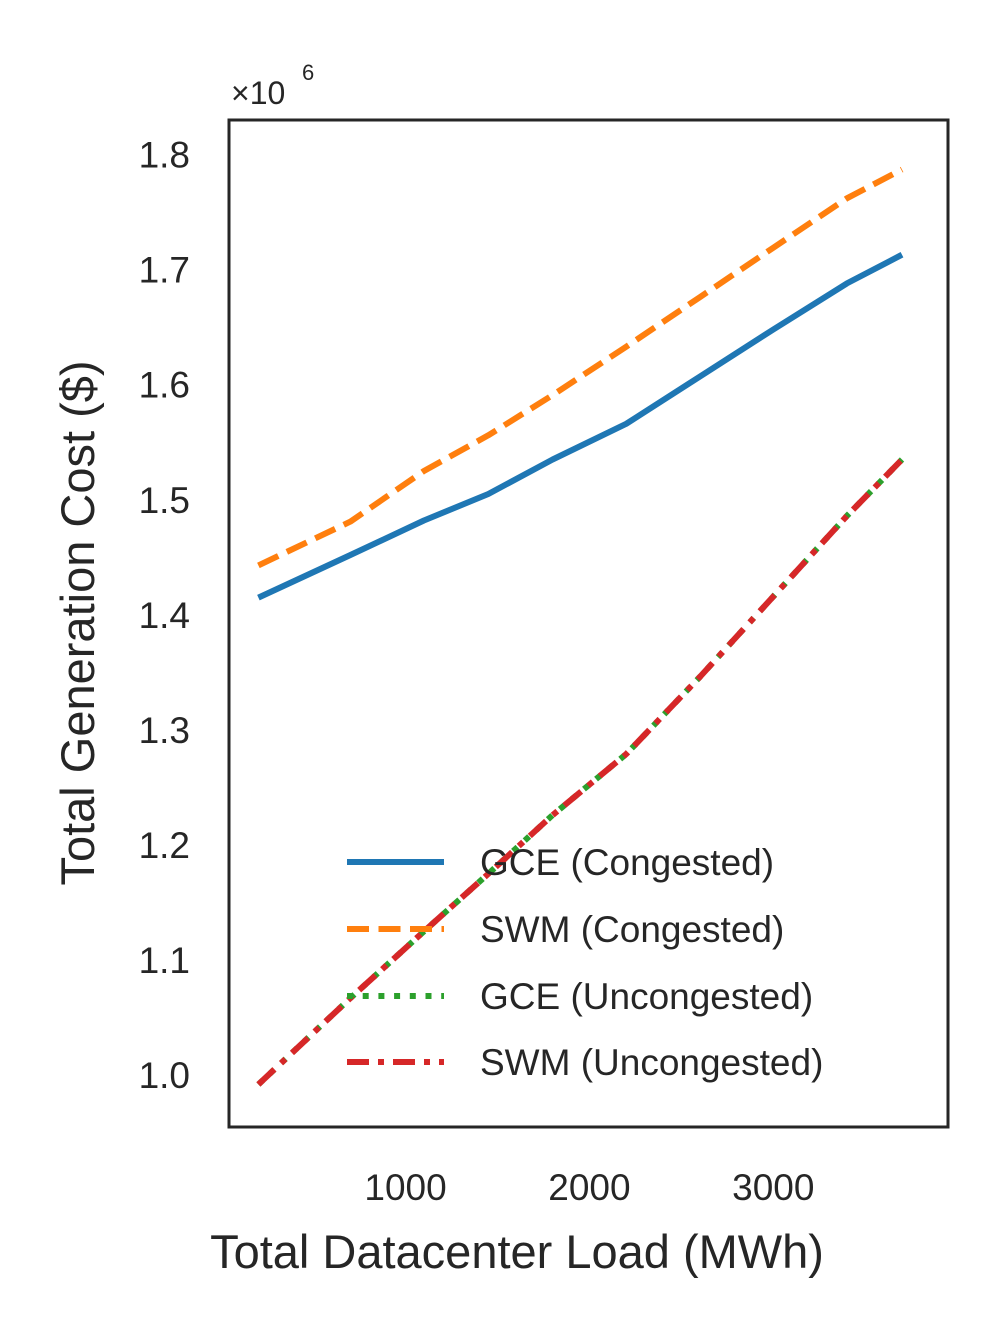  What do you see at coordinates (632, 929) in the screenshot?
I see `legend-label-swm-congested: SWM (Congested)` at bounding box center [632, 929].